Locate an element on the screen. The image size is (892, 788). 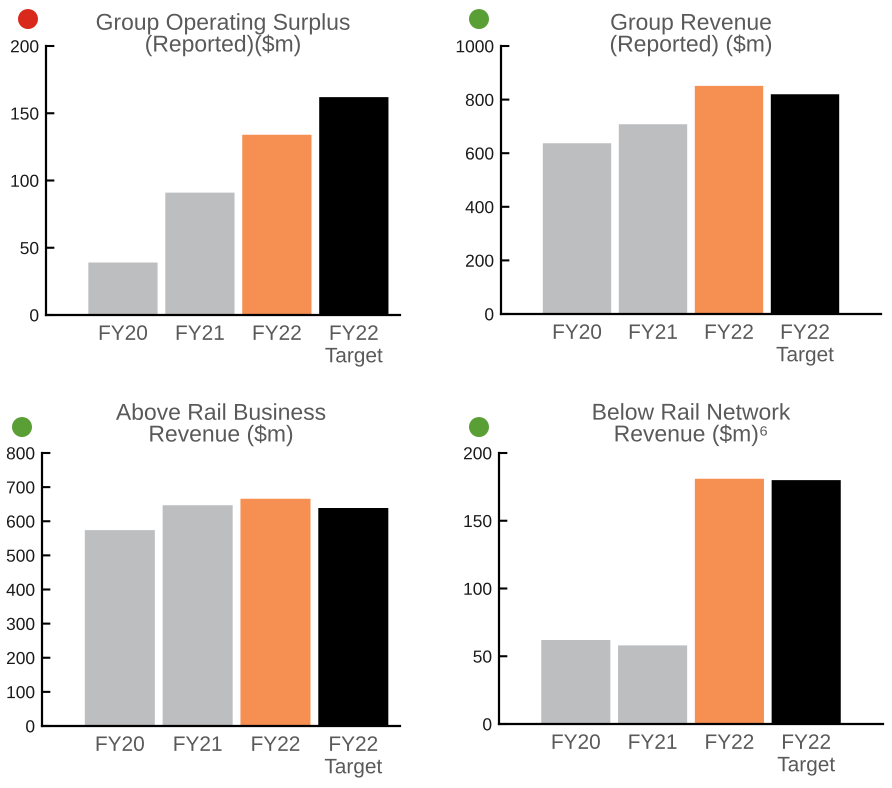
y-tick-label: 700 is located at coordinates (20, 487).